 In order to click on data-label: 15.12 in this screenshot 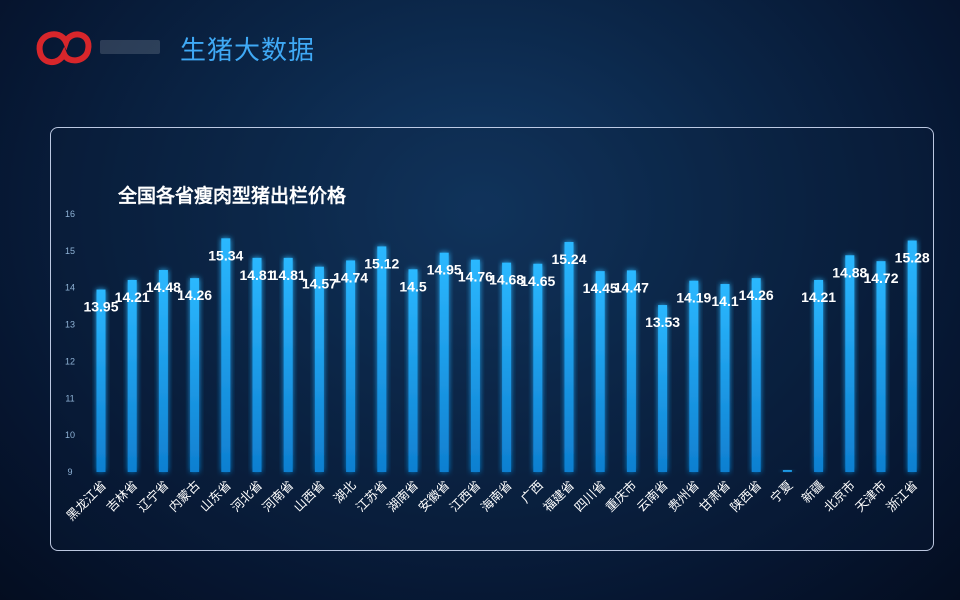, I will do `click(381, 263)`.